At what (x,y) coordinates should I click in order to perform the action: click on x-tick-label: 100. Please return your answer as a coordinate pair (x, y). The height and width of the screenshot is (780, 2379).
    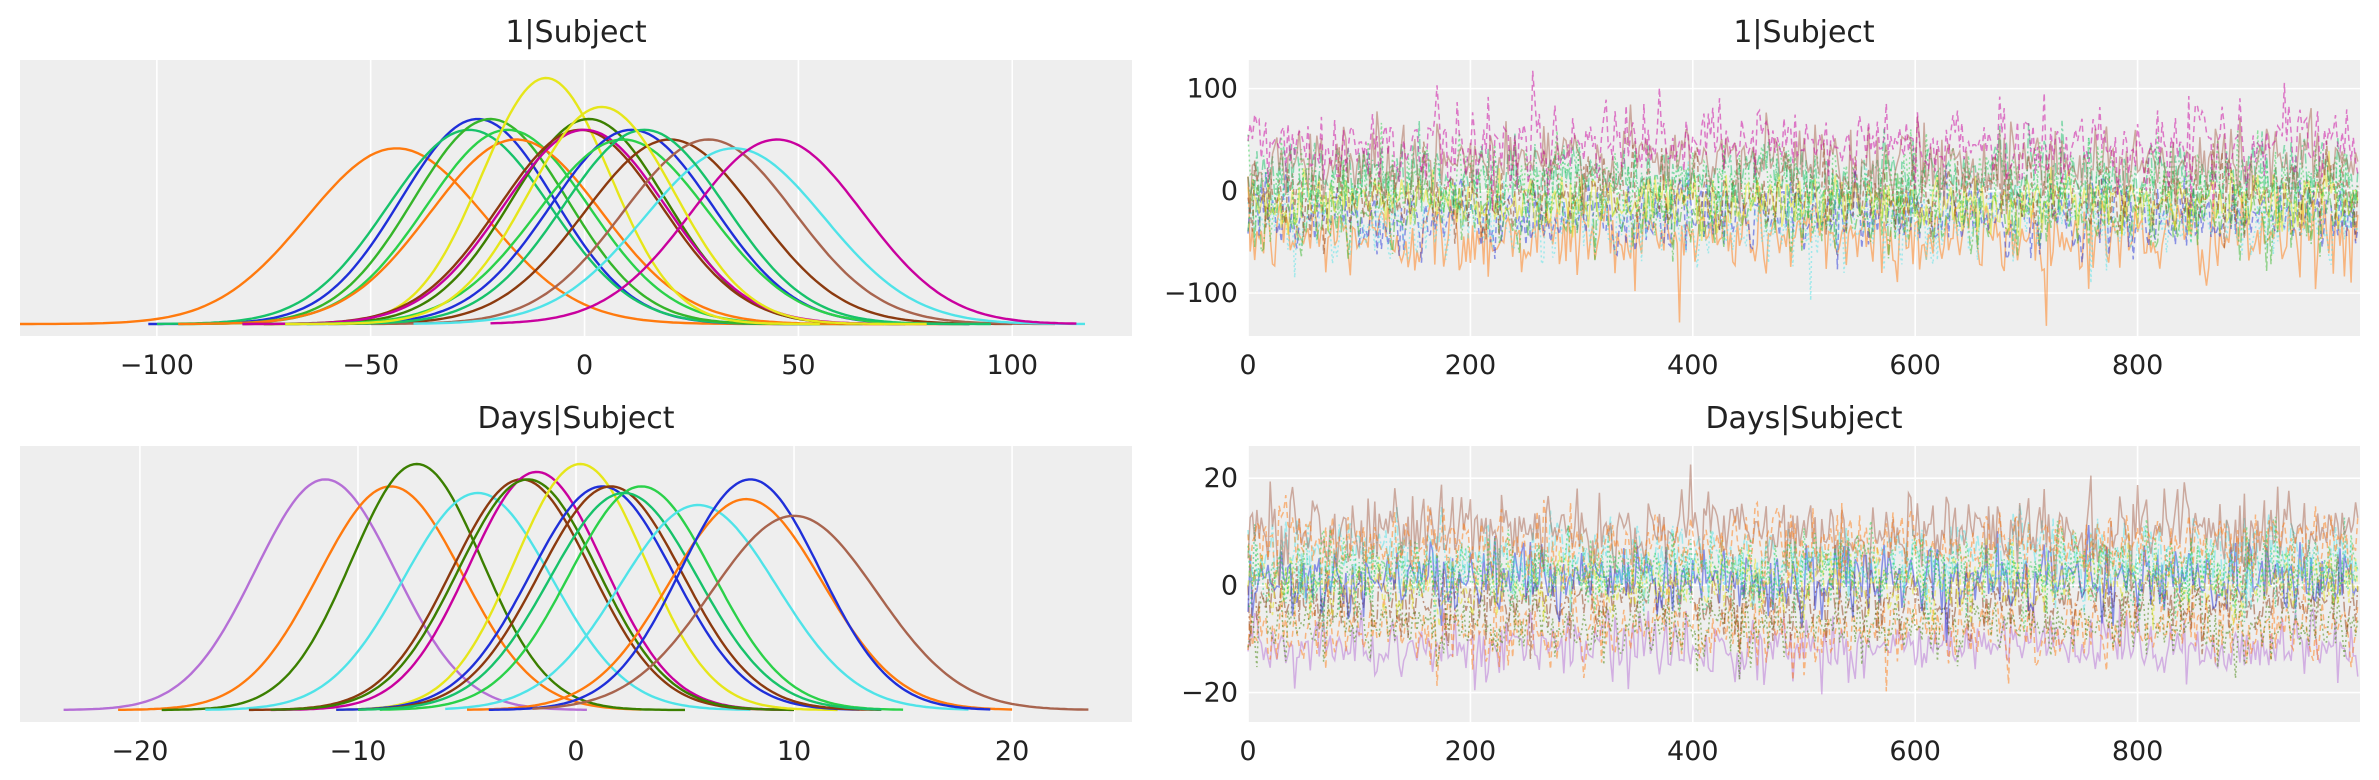
    Looking at the image, I should click on (1012, 365).